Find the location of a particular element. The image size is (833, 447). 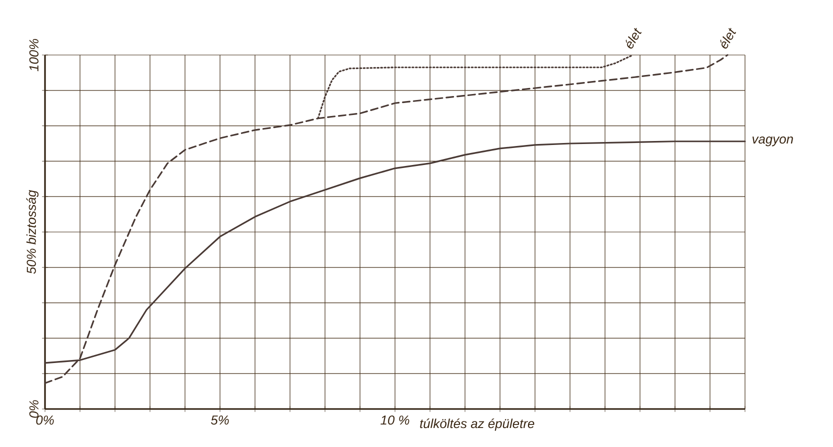

x-tick-label: 0% is located at coordinates (45, 420).